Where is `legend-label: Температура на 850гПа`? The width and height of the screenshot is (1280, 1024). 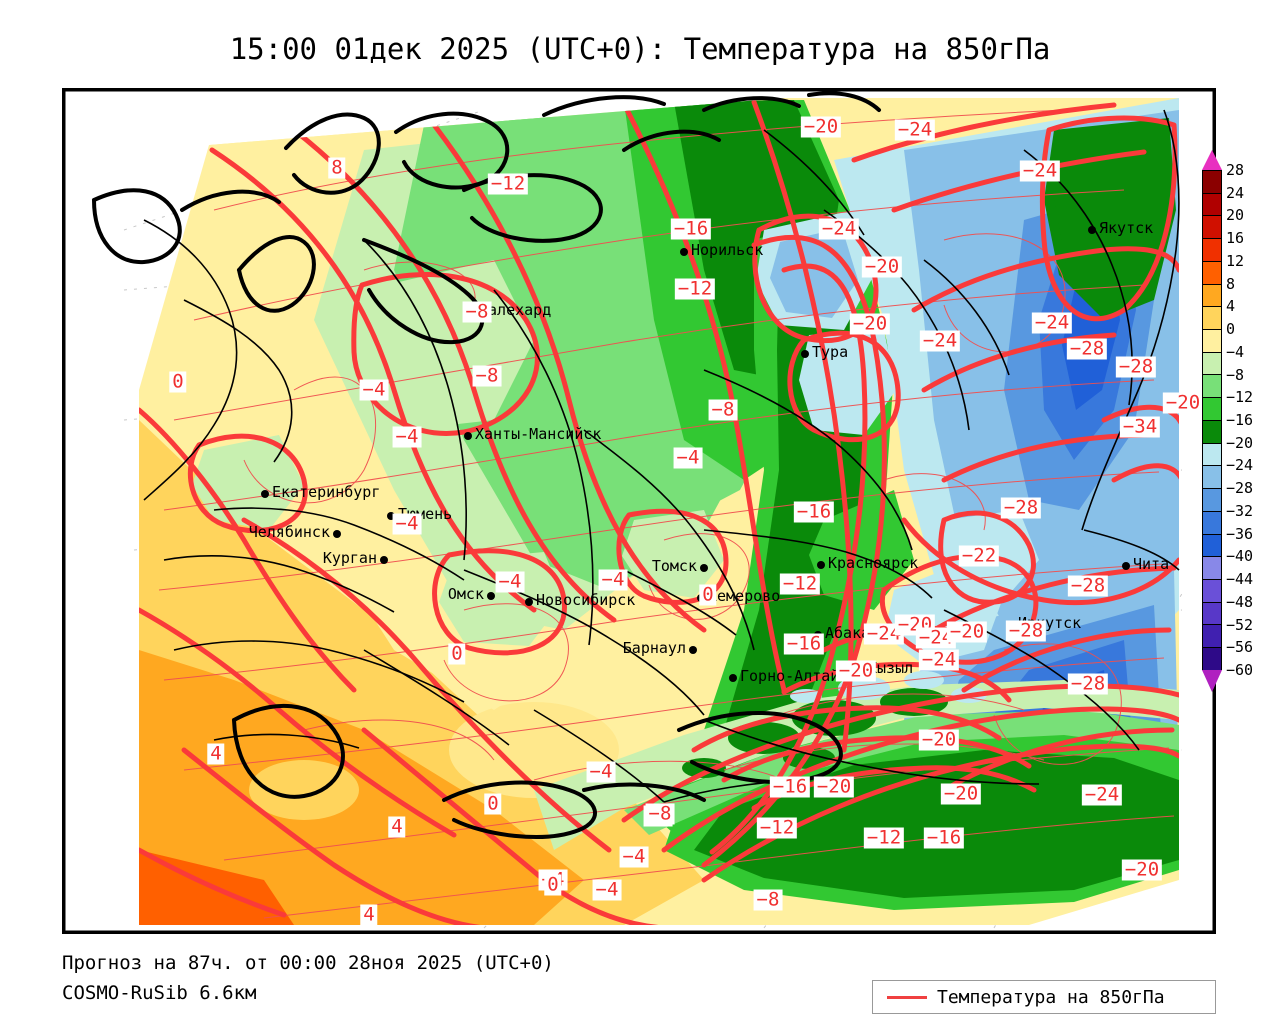 legend-label: Температура на 850гПа is located at coordinates (1051, 997).